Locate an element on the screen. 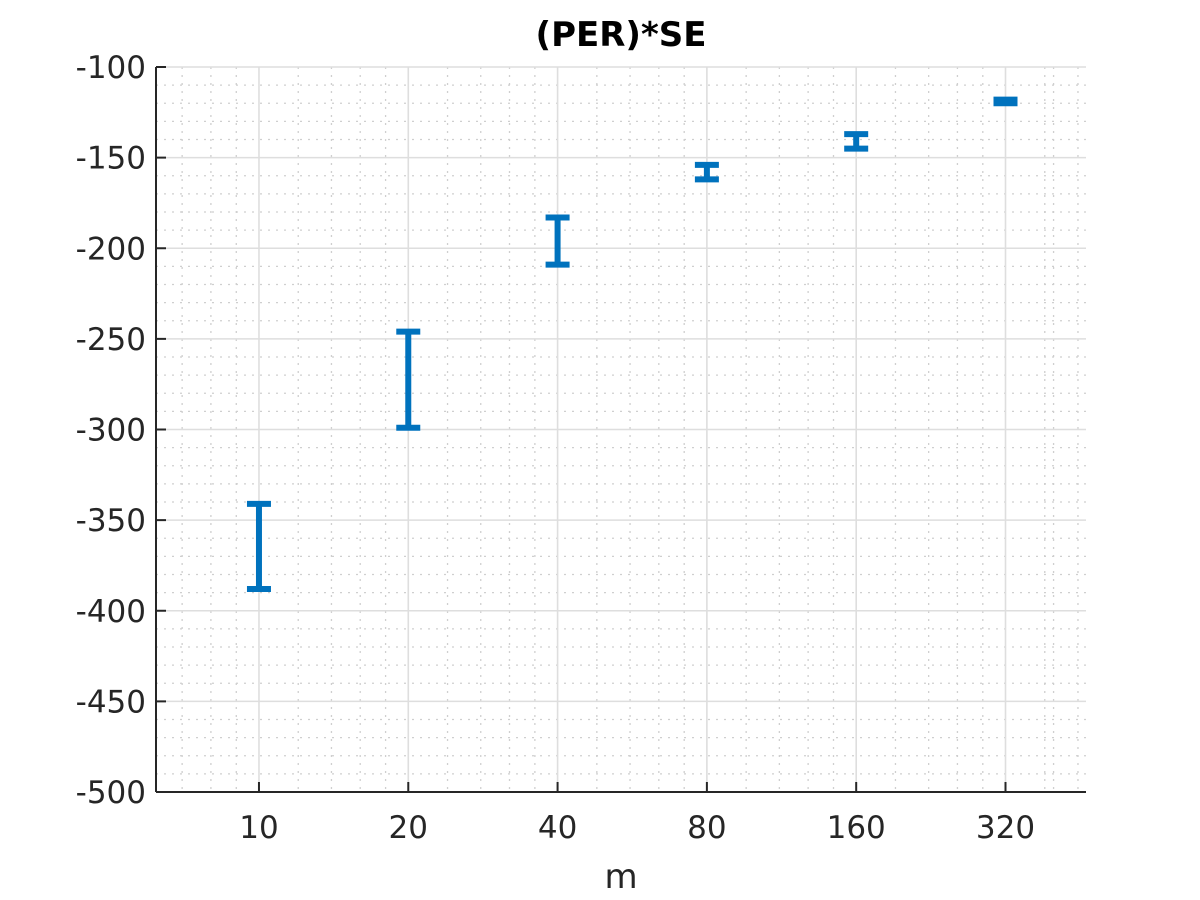 Image resolution: width=1200 pixels, height=900 pixels. y-tick-label: -300 is located at coordinates (111, 431).